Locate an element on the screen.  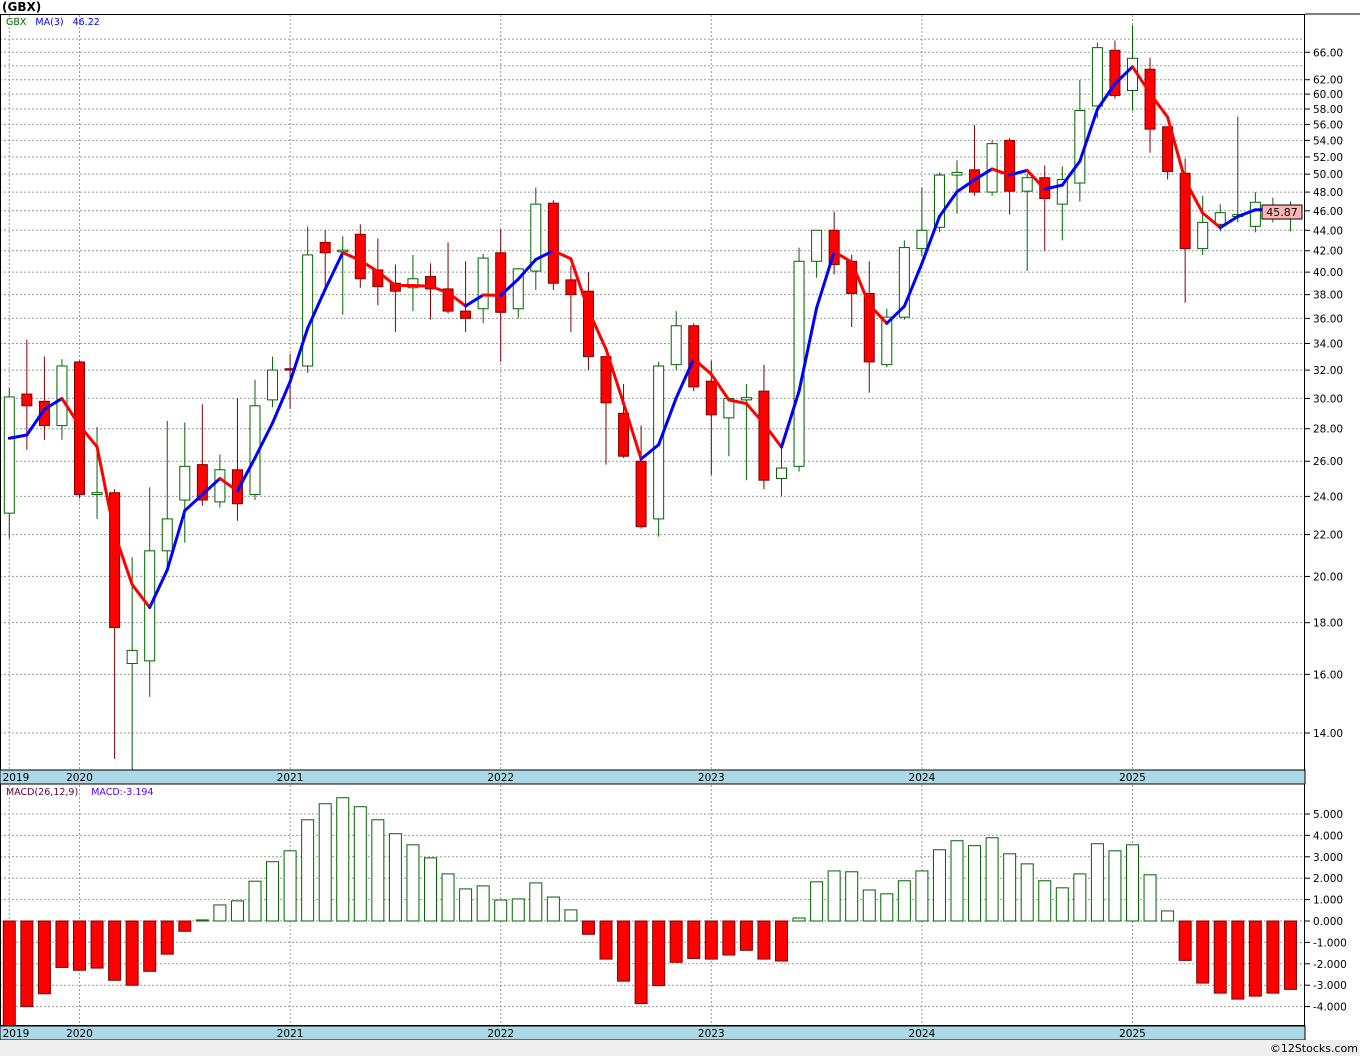
legend-ma-label: MA(3) is located at coordinates (49, 22).